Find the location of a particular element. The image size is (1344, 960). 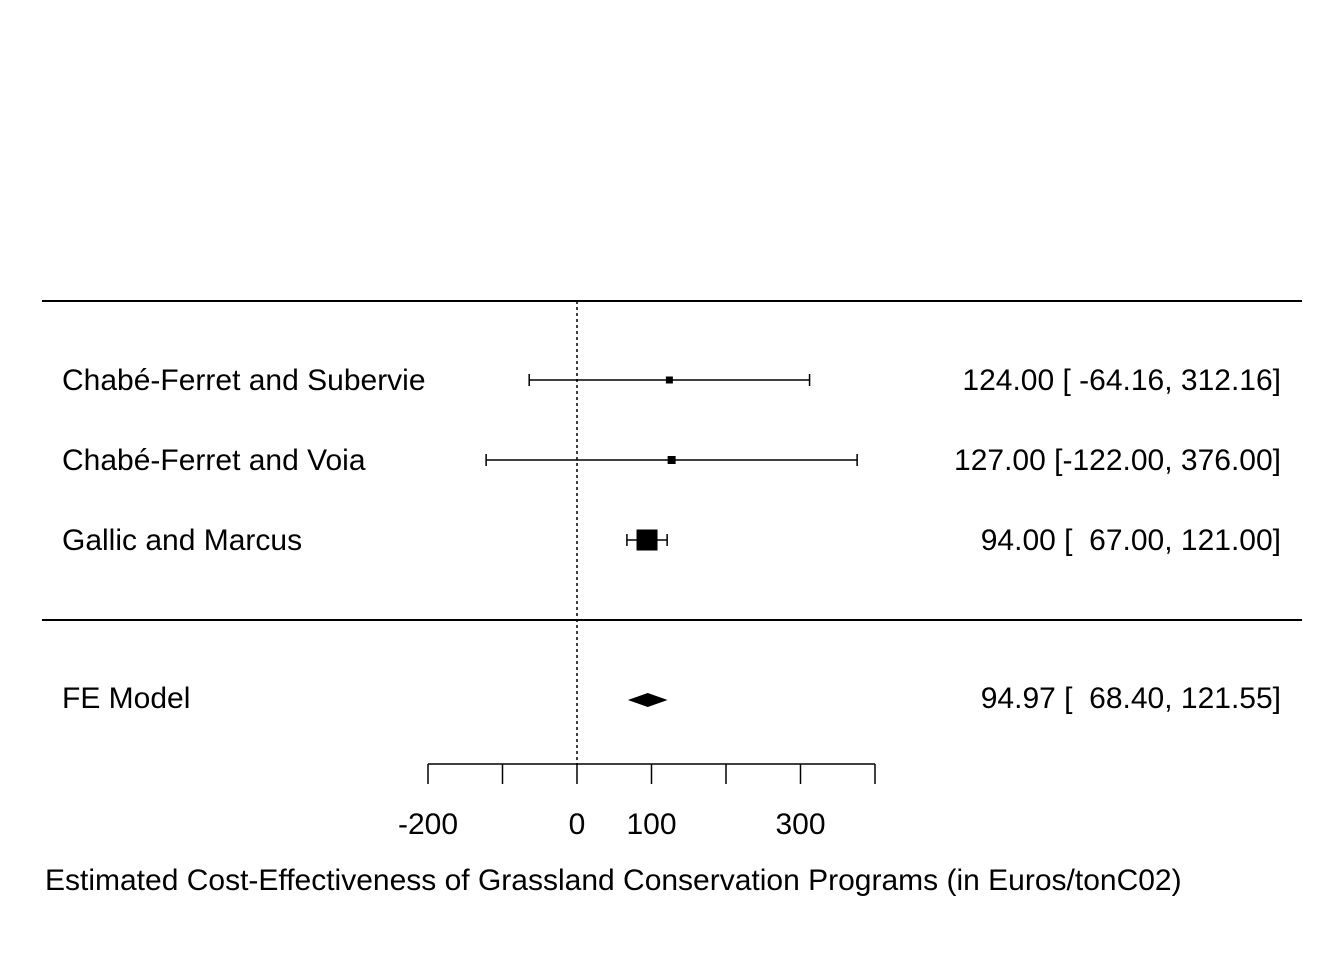

study-estimate-text: 94.00 [ 67.00, 121.00] is located at coordinates (1131, 540).